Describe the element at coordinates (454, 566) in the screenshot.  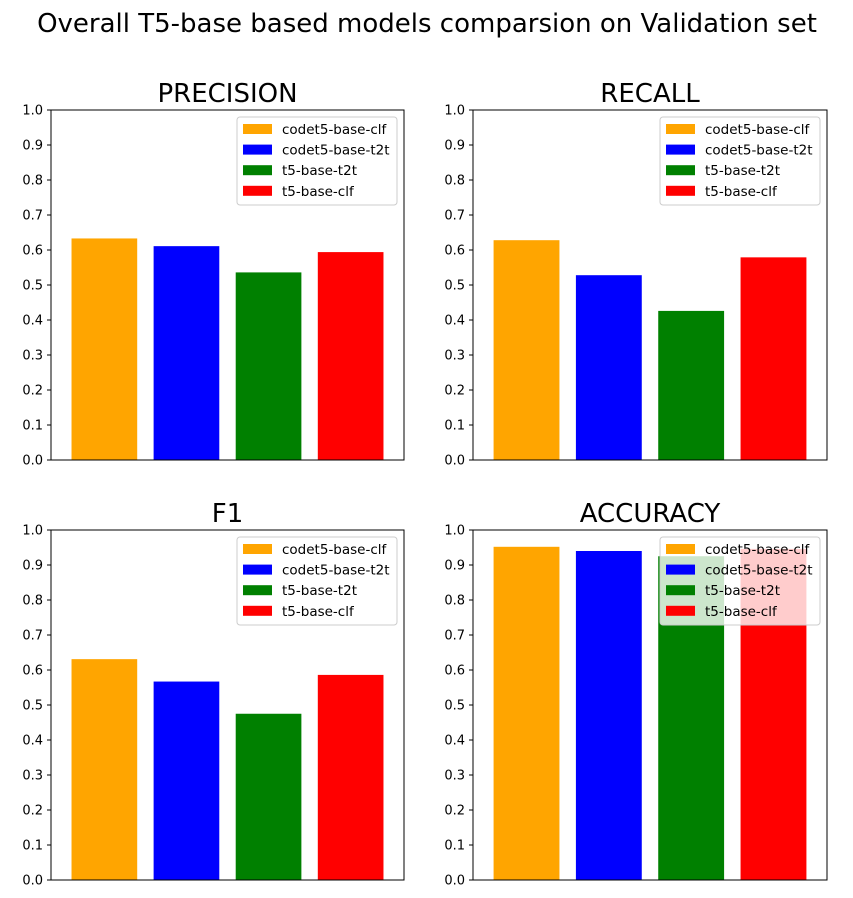
I see `accuracy-ytick-label: 0.9` at that location.